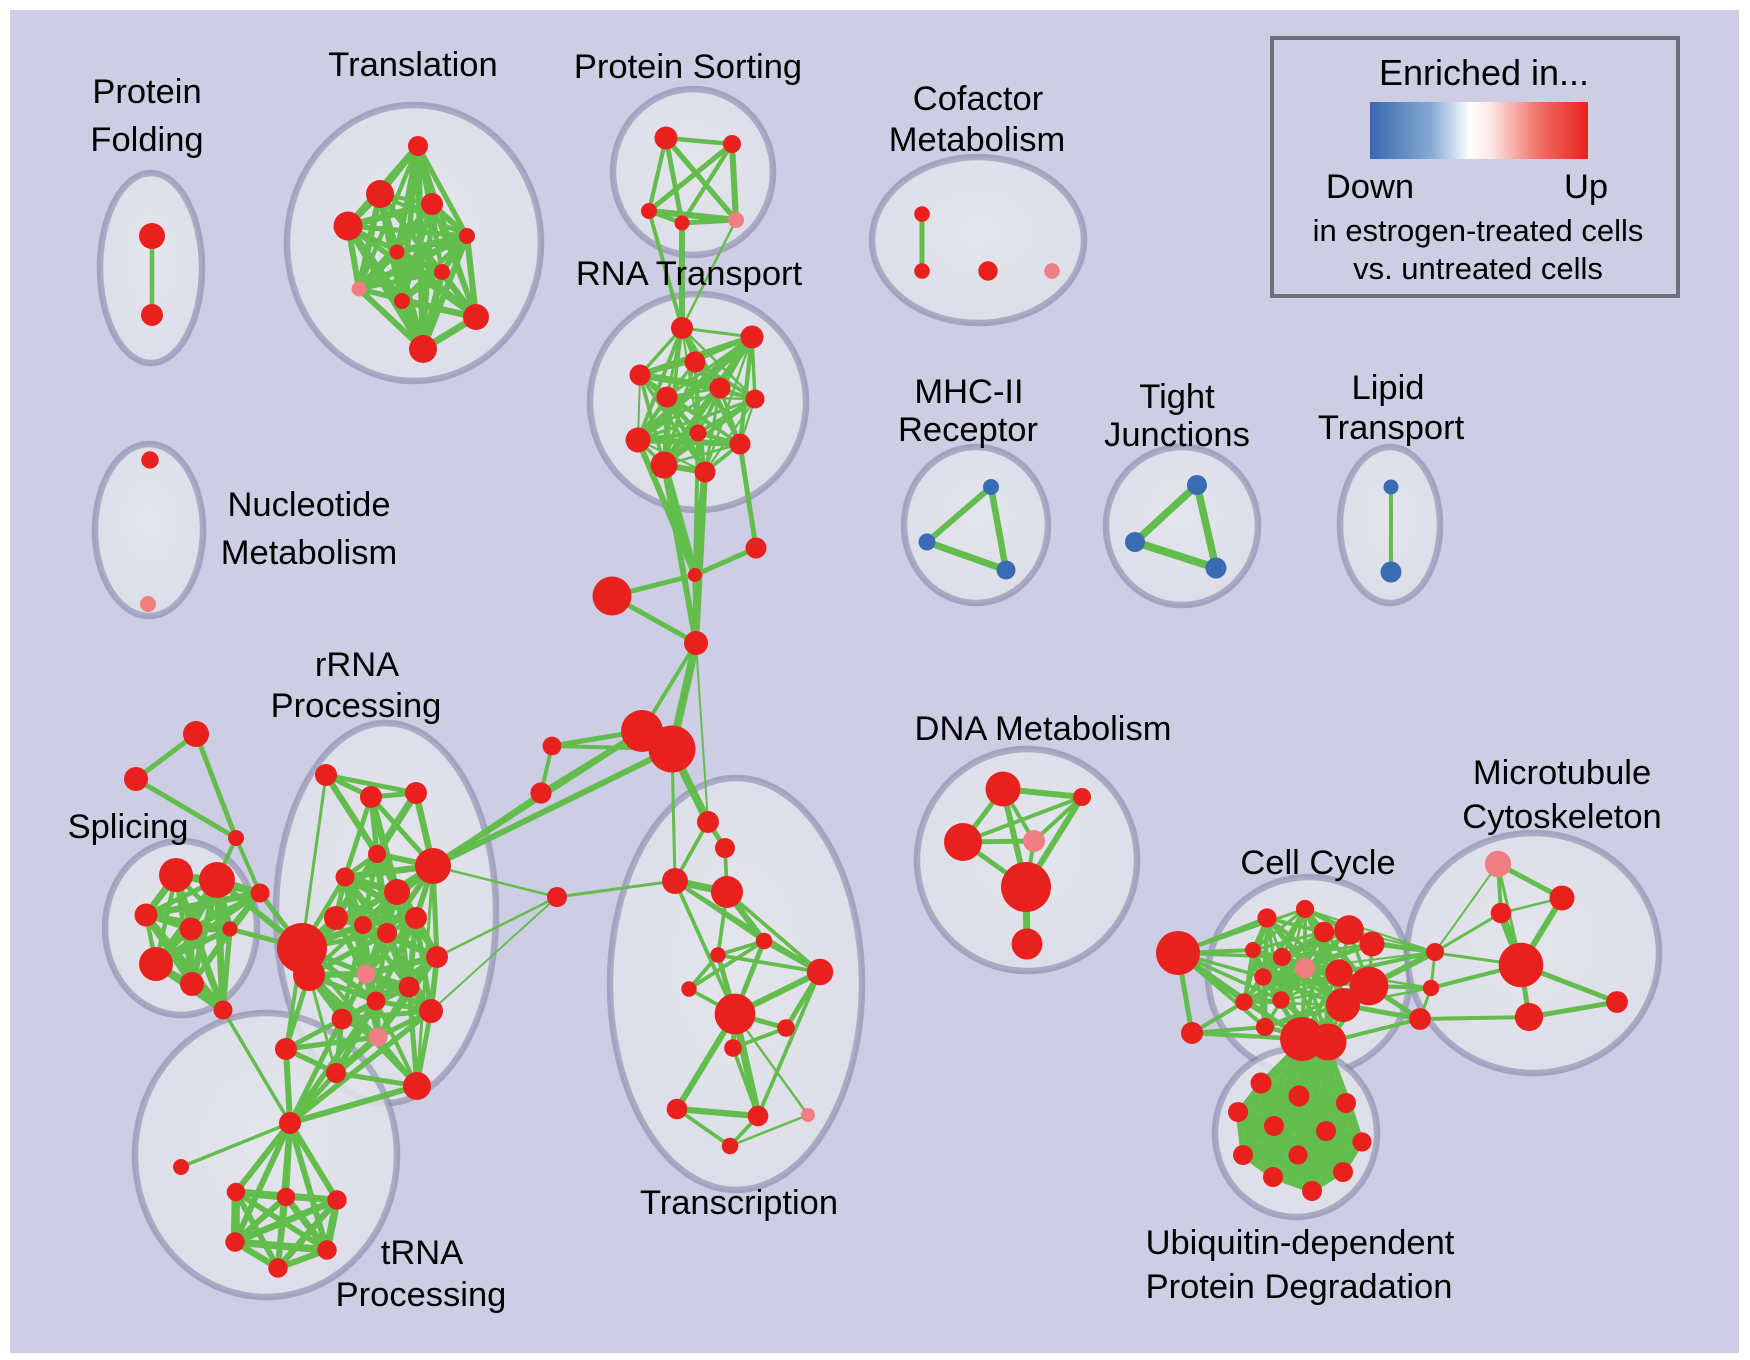 The height and width of the screenshot is (1360, 1750). I want to click on svg-text: Protein Sorting, so click(688, 67).